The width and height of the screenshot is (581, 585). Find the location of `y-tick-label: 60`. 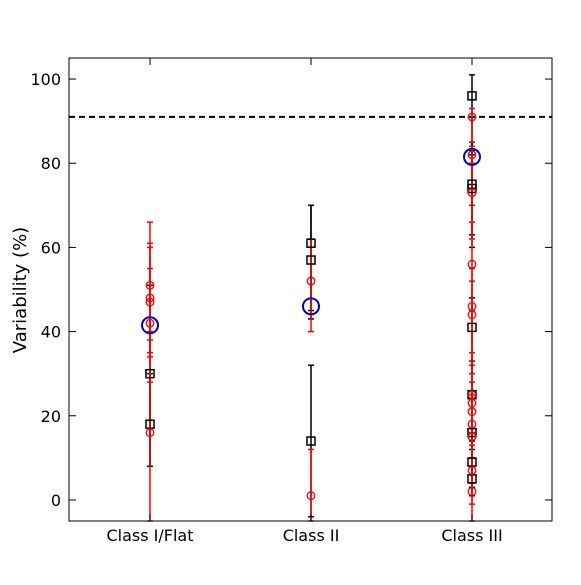

y-tick-label: 60 is located at coordinates (51, 247).